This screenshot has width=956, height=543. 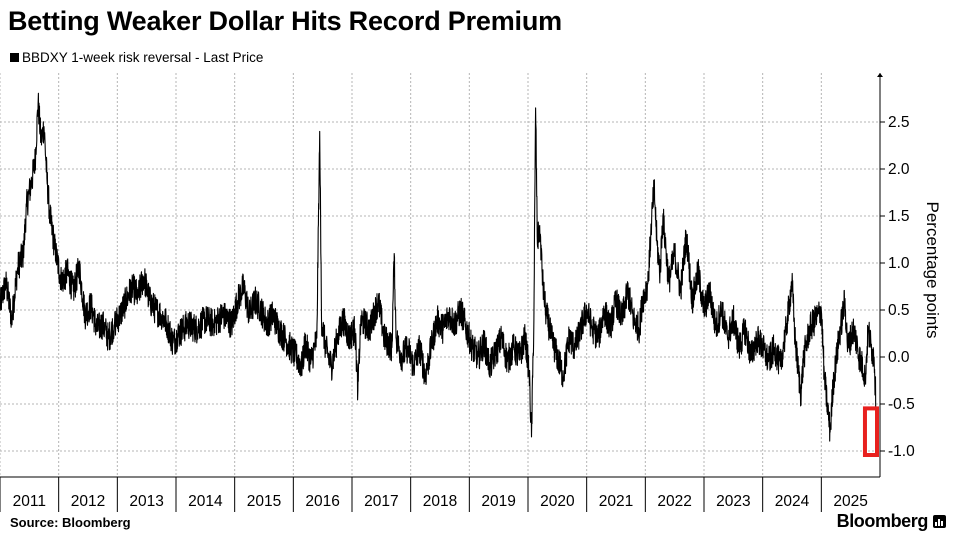 What do you see at coordinates (674, 501) in the screenshot?
I see `x-tick-label: 2022` at bounding box center [674, 501].